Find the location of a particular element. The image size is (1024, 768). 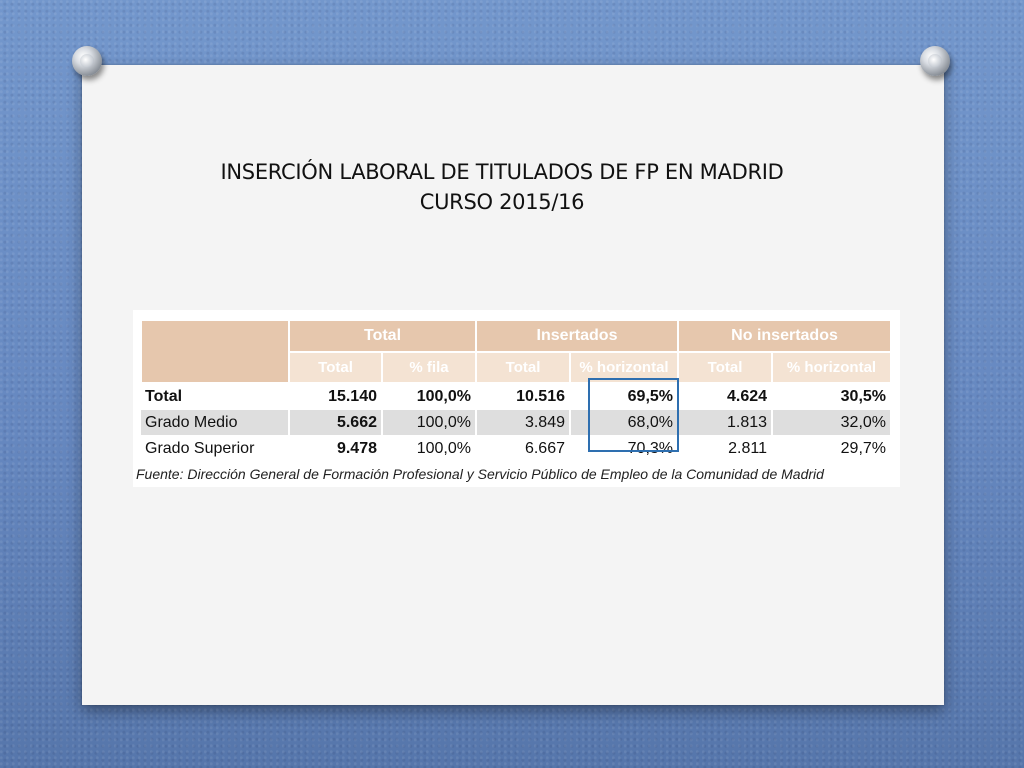

table-cell: 68,0% is located at coordinates (625, 422).